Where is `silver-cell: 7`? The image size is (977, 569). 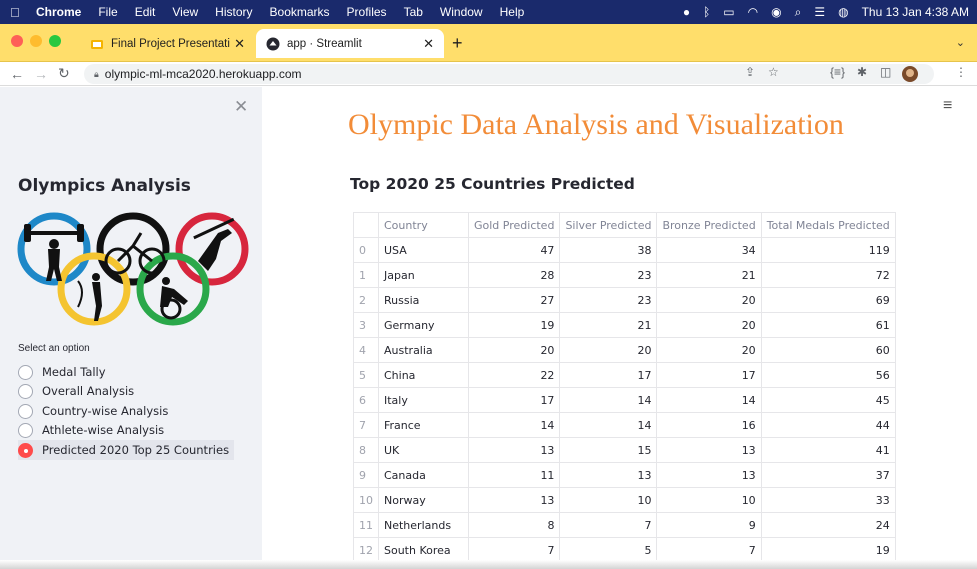
silver-cell: 7 is located at coordinates (608, 525).